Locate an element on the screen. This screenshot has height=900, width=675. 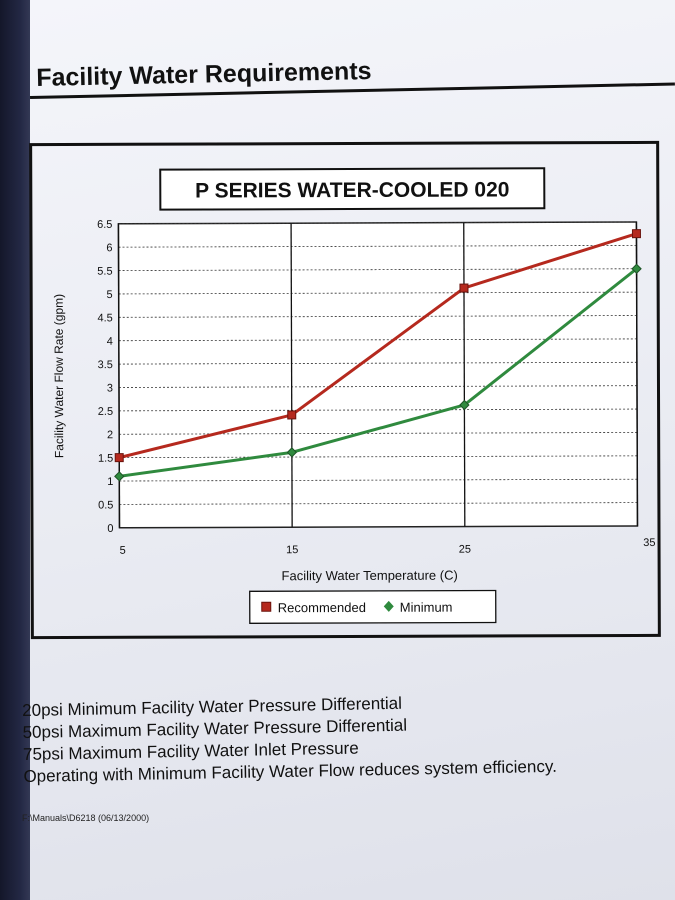
legend-swatch-minimum is located at coordinates (388, 606).